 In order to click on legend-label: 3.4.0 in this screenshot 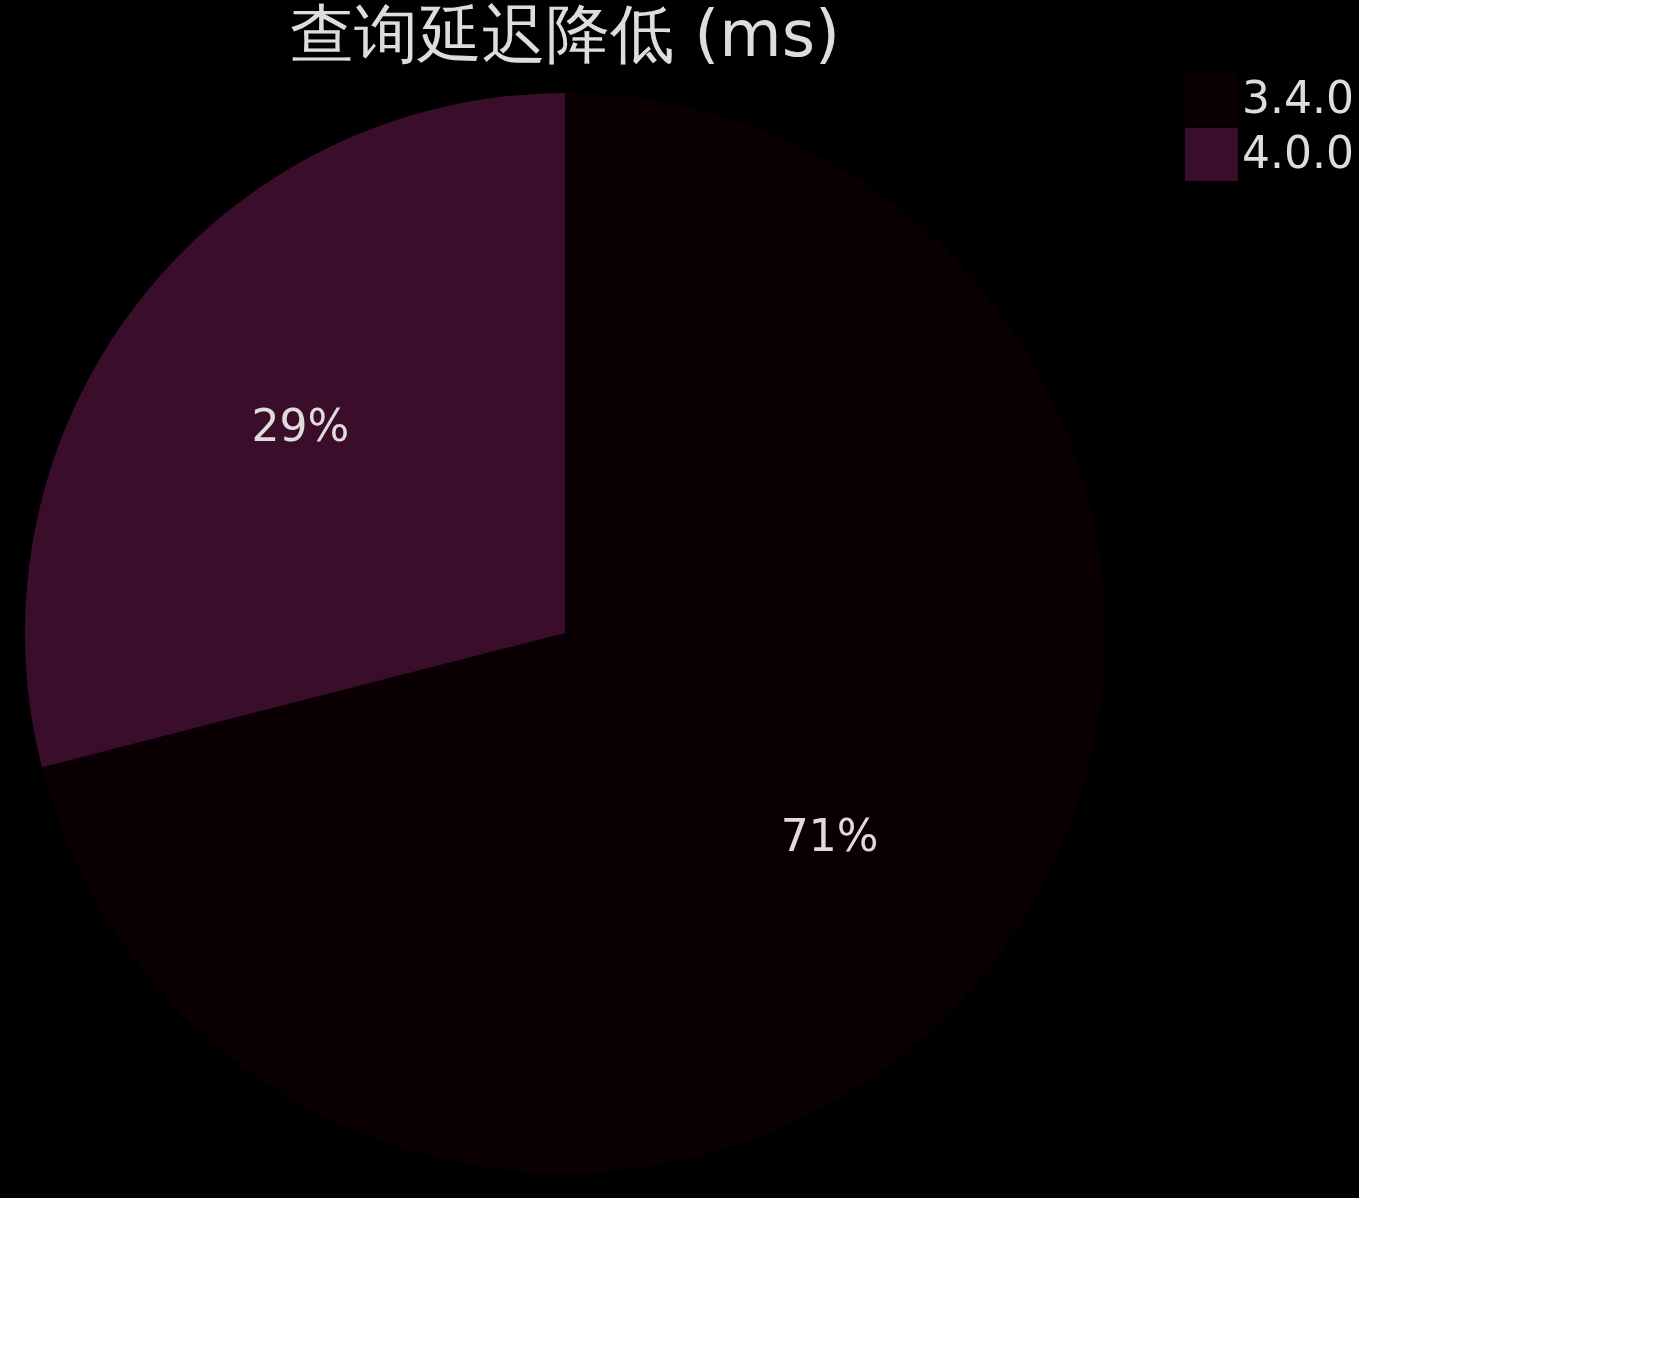, I will do `click(1298, 97)`.